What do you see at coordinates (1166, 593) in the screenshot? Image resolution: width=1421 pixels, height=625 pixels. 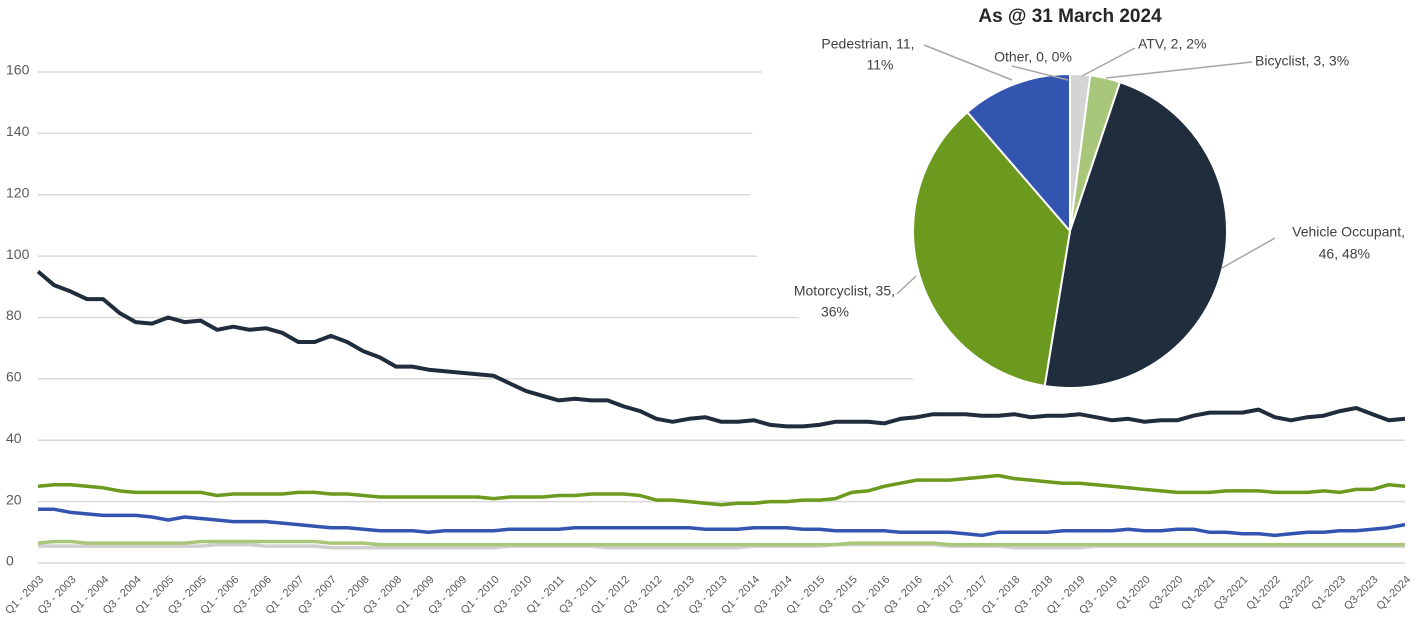 I see `x-tick-label: Q3-2020` at bounding box center [1166, 593].